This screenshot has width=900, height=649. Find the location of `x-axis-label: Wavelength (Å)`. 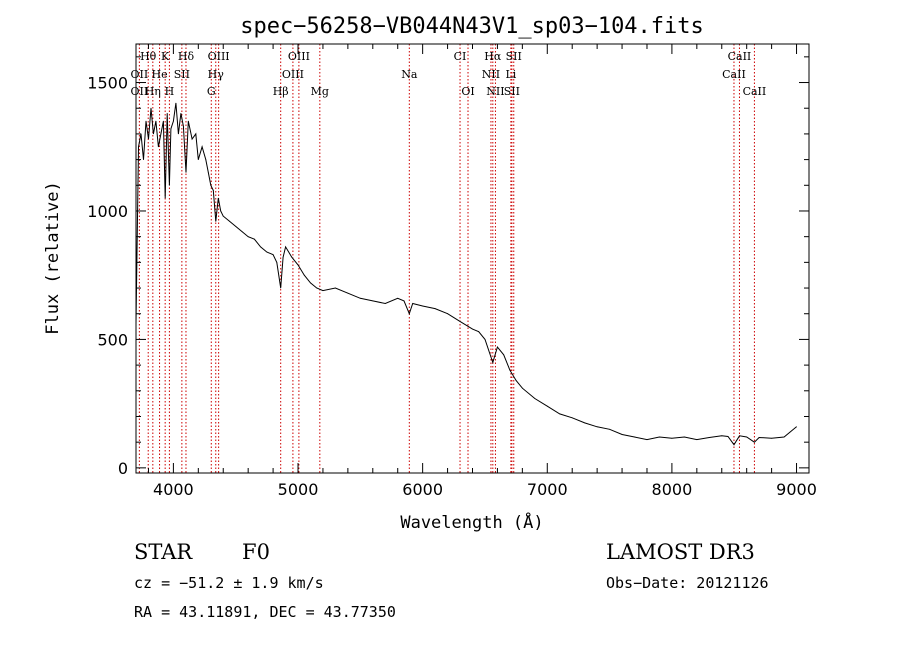

x-axis-label: Wavelength (Å) is located at coordinates (471, 522).